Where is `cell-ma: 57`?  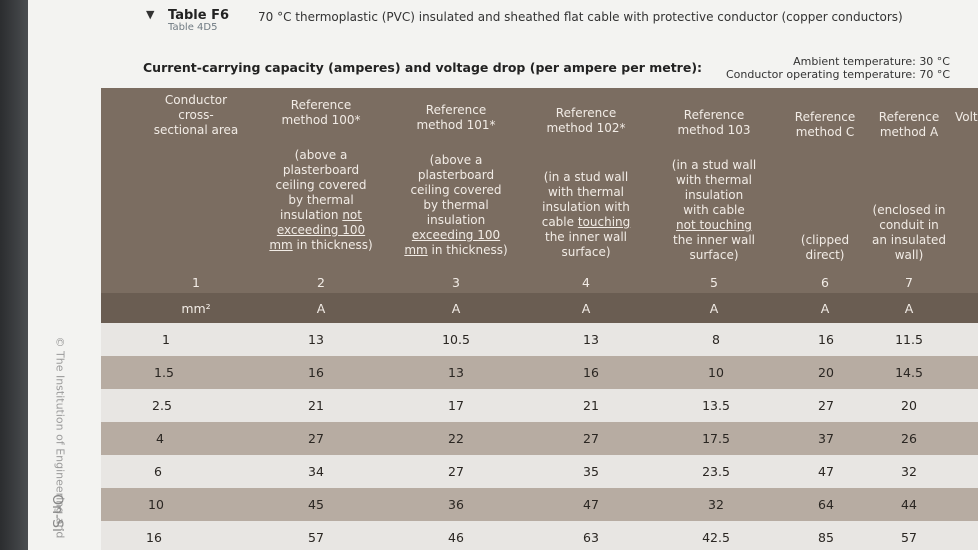 cell-ma: 57 is located at coordinates (909, 537).